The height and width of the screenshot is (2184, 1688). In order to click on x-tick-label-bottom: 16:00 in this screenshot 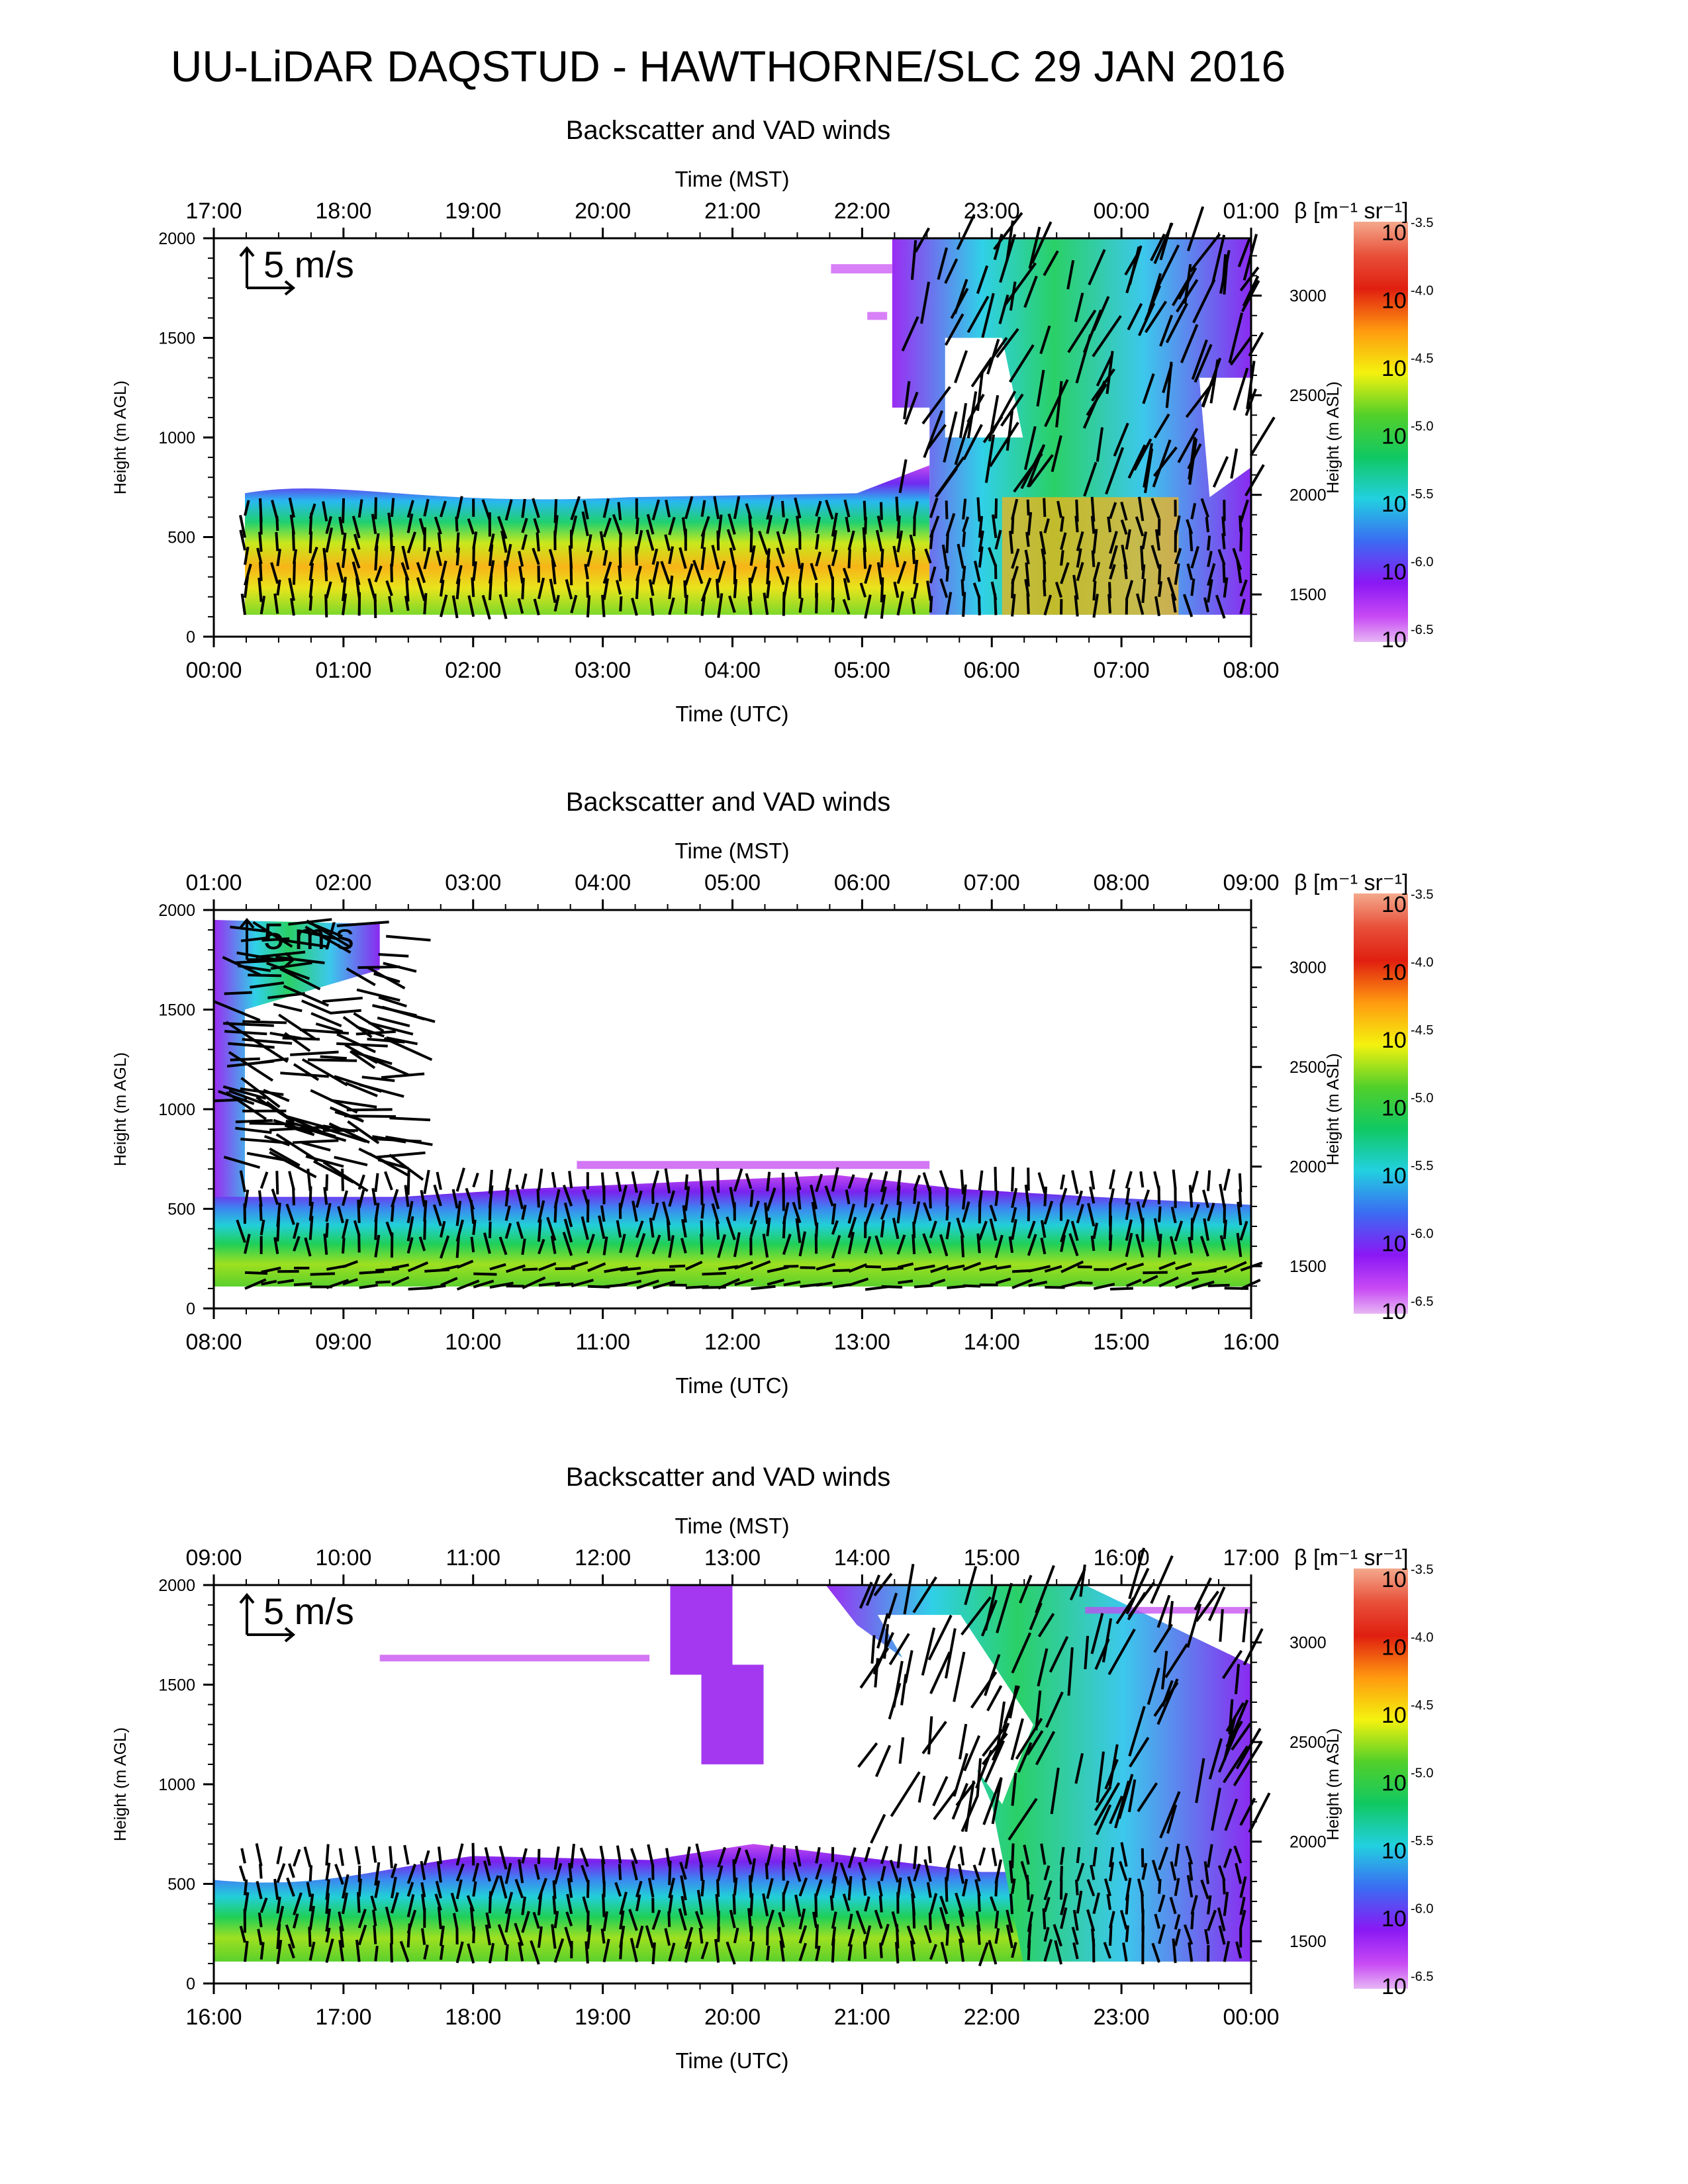, I will do `click(1251, 1342)`.